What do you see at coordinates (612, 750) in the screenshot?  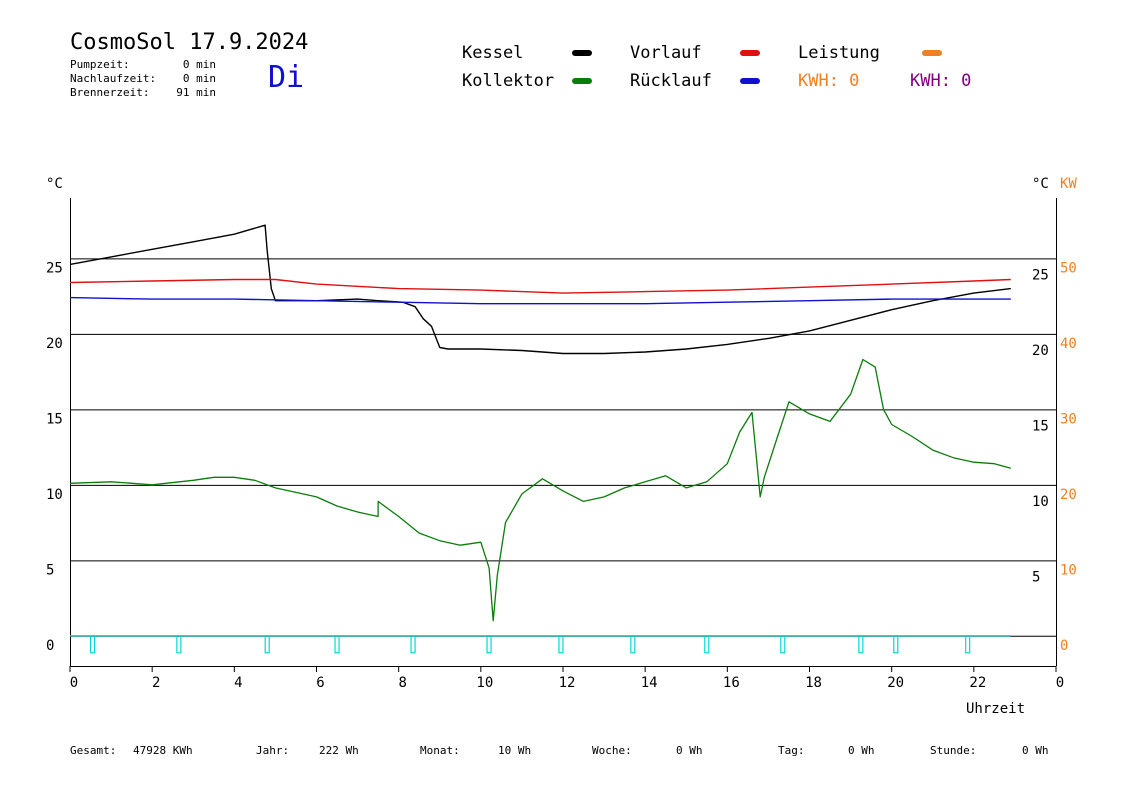 I see `footer-woche-label: Woche:` at bounding box center [612, 750].